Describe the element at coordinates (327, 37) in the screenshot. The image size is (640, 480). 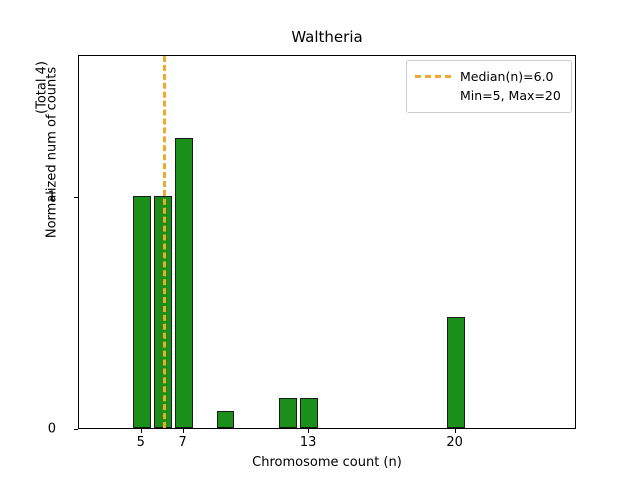
I see `page-title: Waltheria` at that location.